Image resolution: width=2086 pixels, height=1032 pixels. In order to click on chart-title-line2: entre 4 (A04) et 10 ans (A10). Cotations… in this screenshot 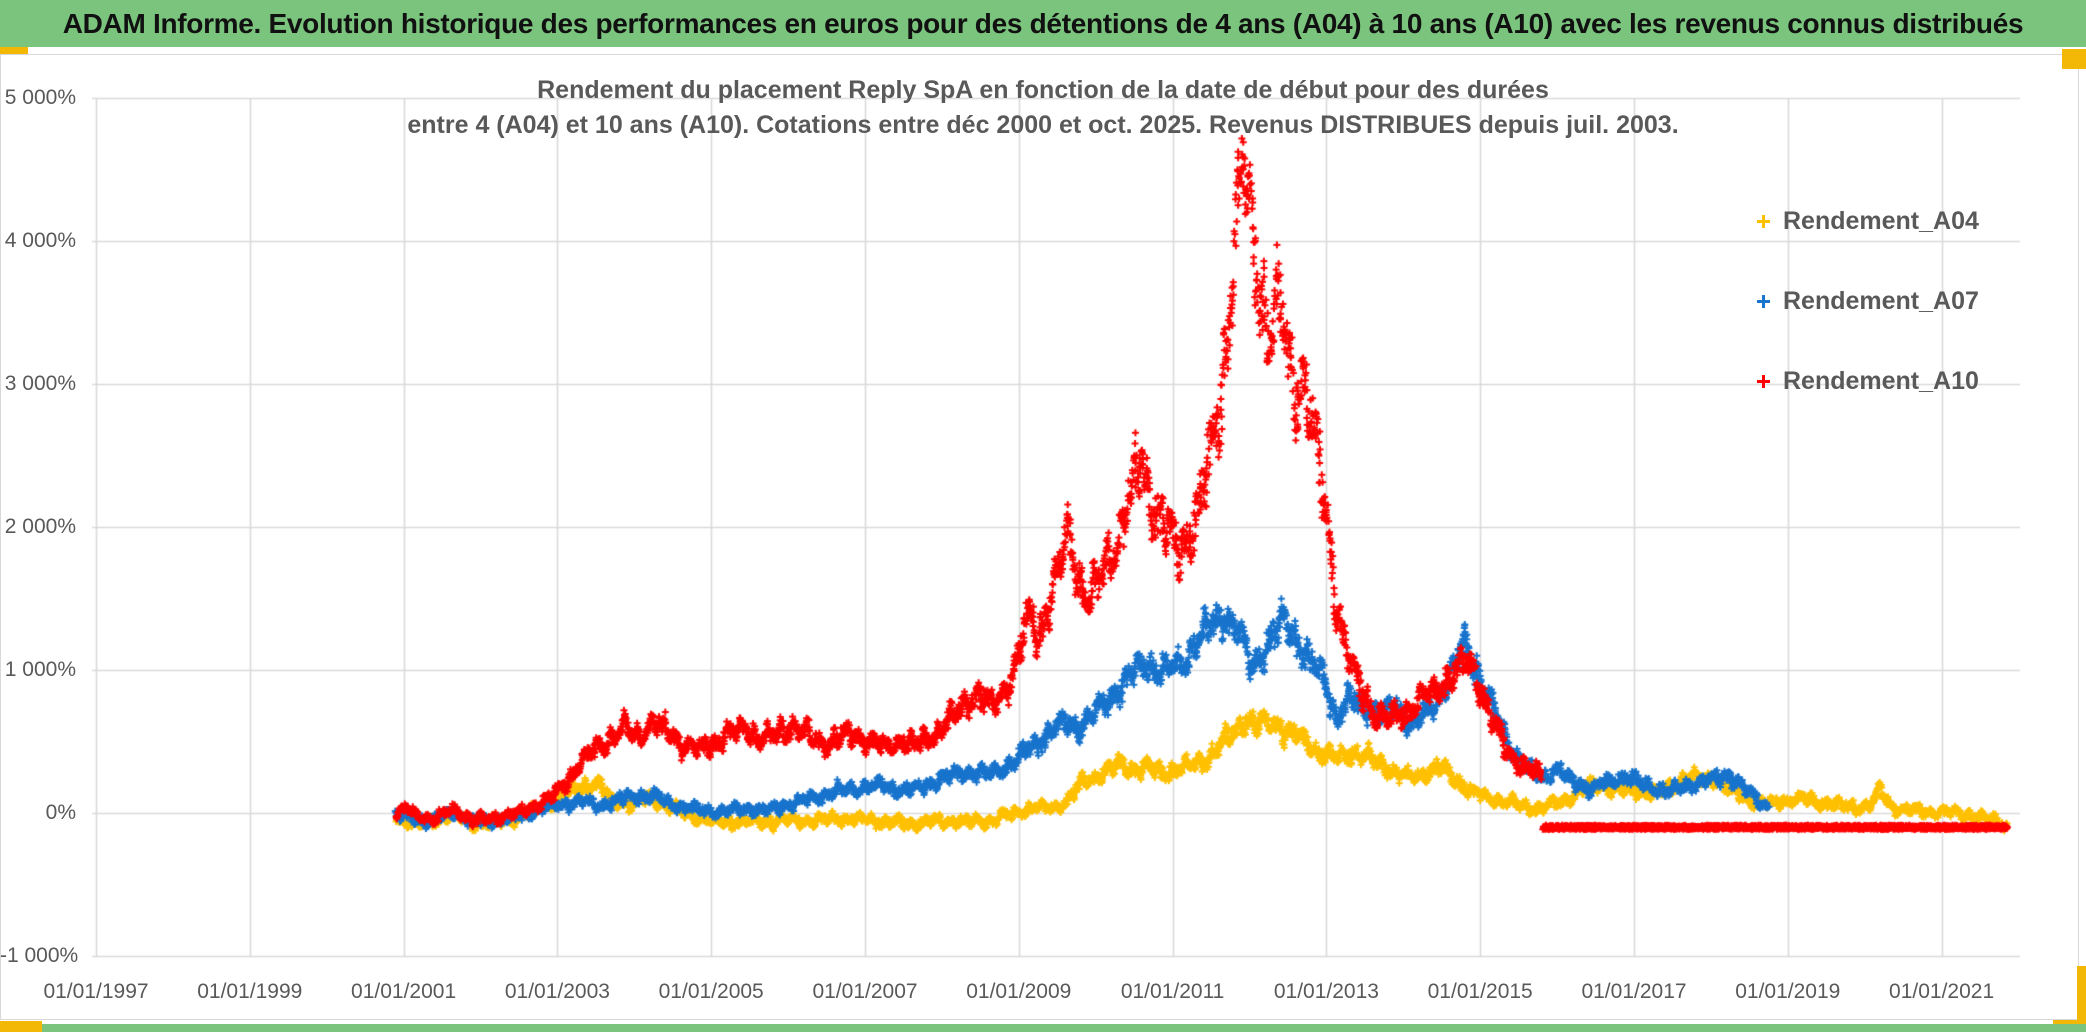, I will do `click(1043, 125)`.